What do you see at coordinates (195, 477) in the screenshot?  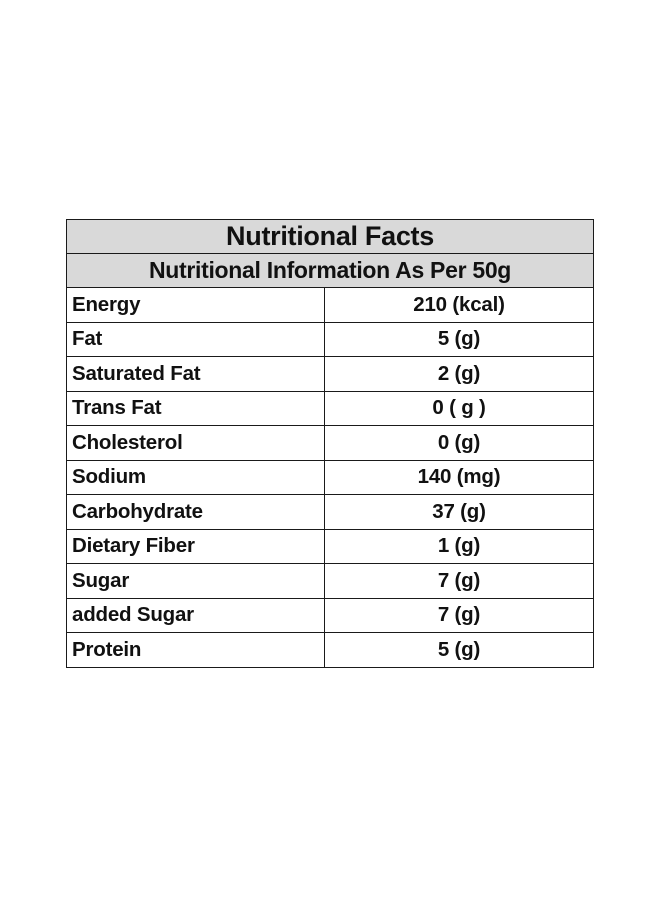 I see `nutrient-name: Sodium` at bounding box center [195, 477].